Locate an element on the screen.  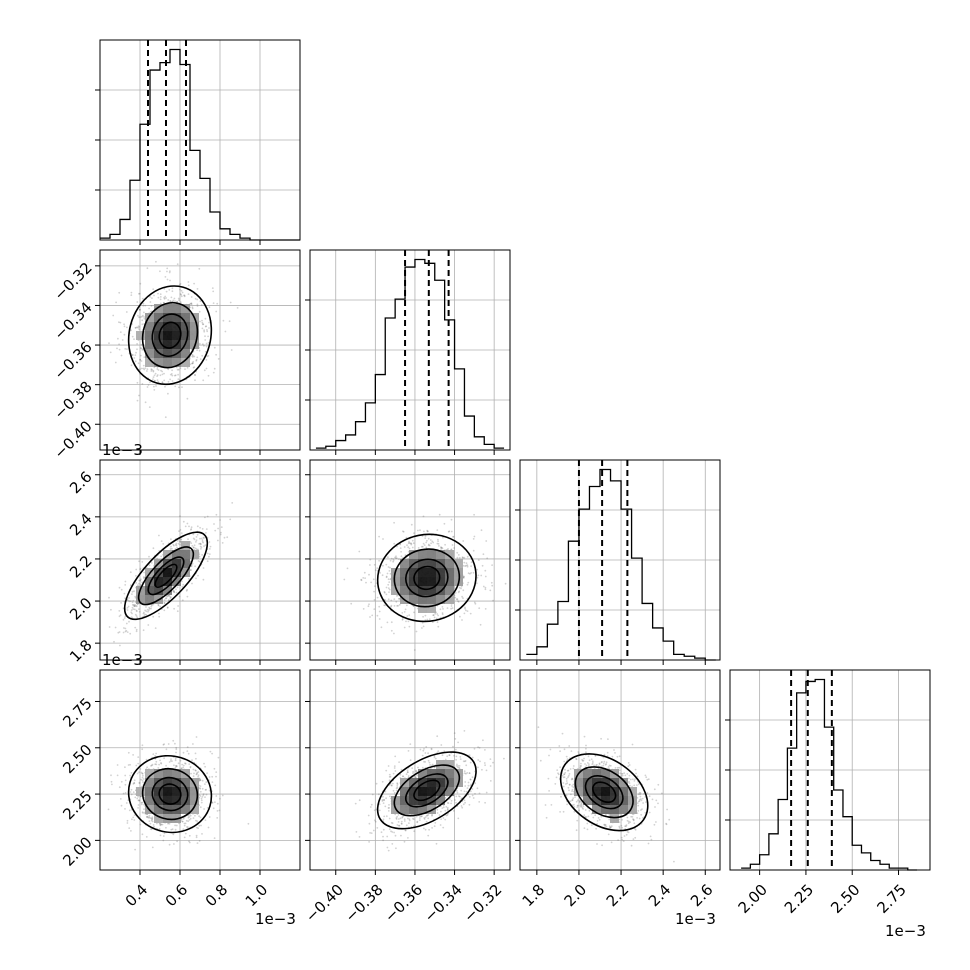
y-tick-label: 2.6 is located at coordinates (81, 483).